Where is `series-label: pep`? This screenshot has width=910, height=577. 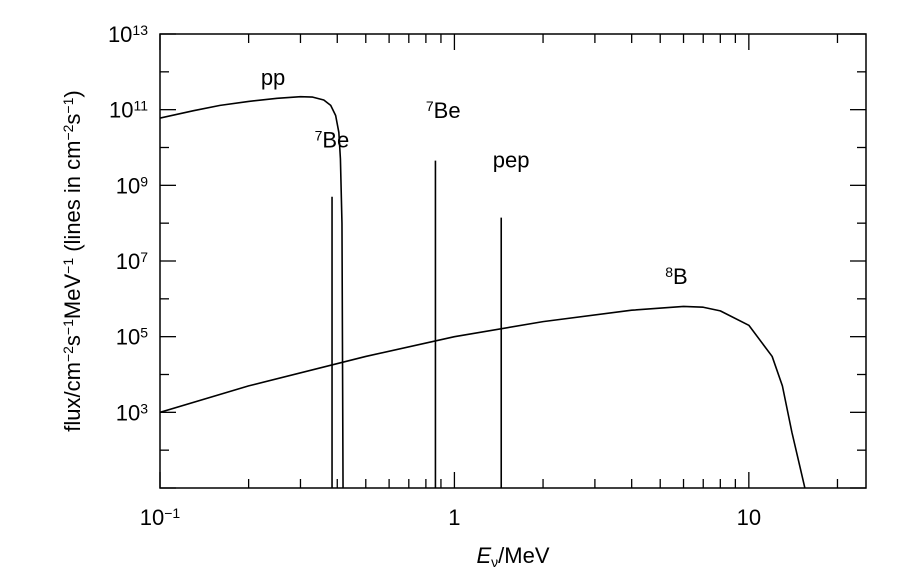
series-label: pep is located at coordinates (511, 159).